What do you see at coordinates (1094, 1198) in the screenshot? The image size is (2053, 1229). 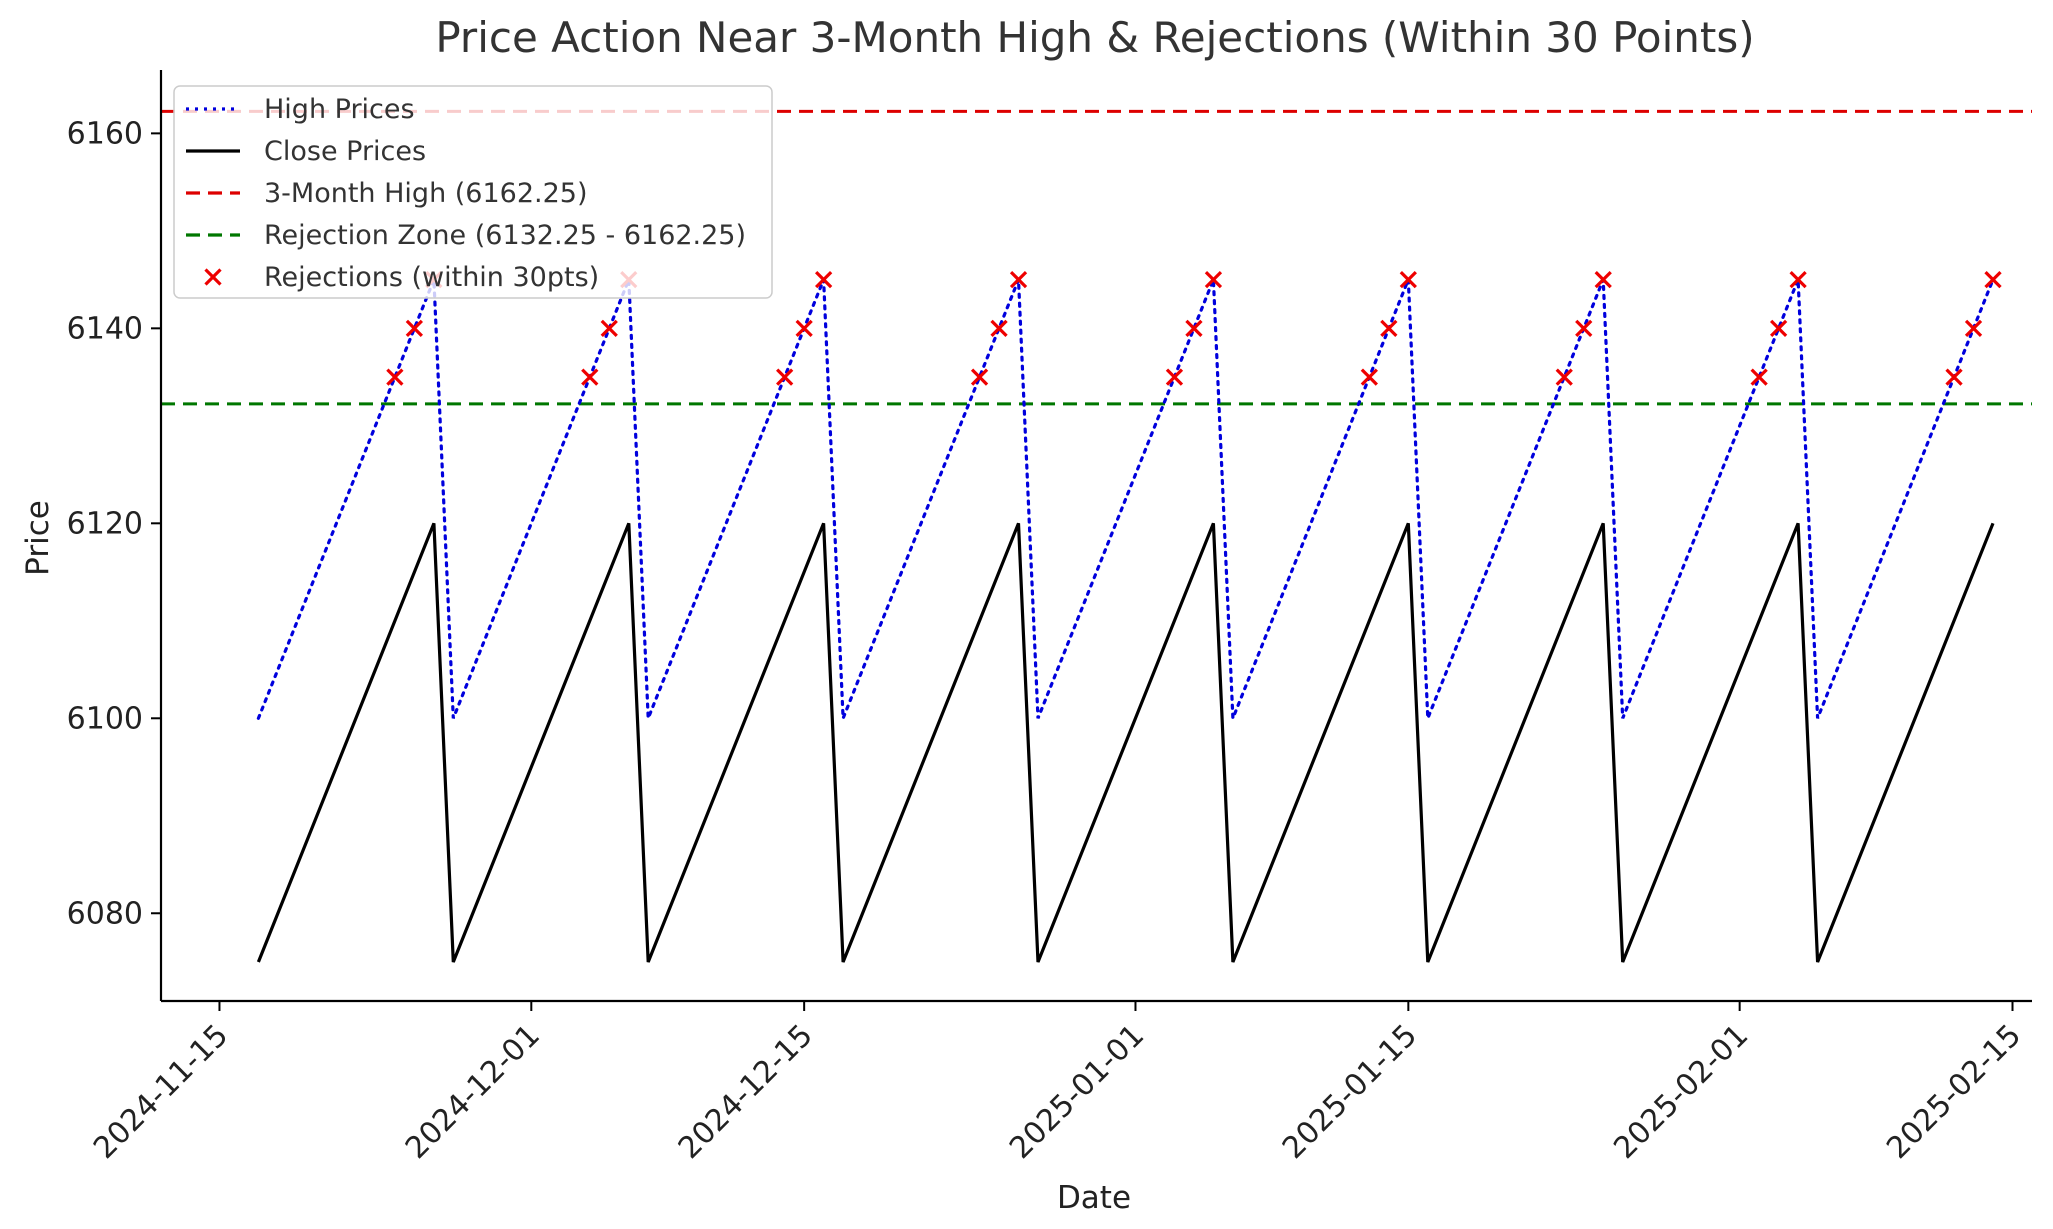 I see `x-axis-label: Date` at bounding box center [1094, 1198].